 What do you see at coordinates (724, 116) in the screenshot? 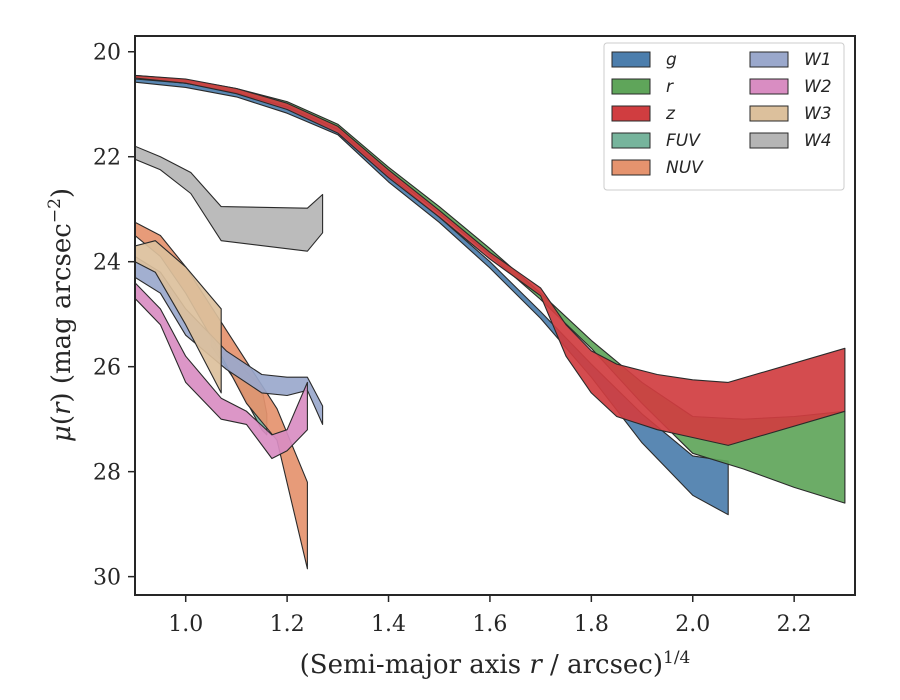
I see `legend: grz FUV NUV W1 W2 W3 W4` at bounding box center [724, 116].